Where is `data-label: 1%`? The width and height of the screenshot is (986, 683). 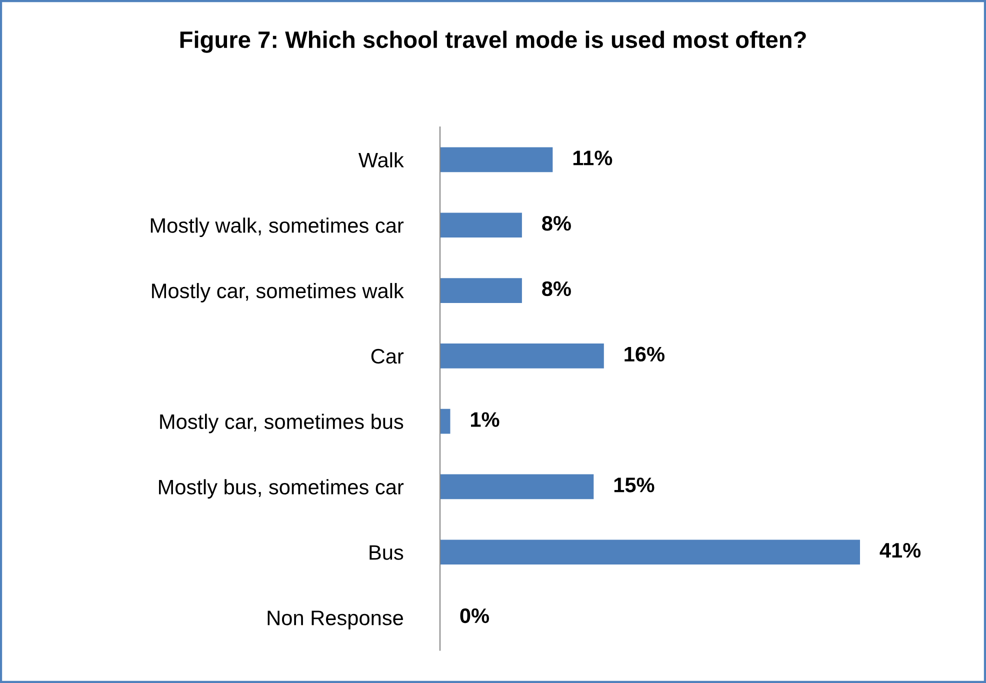 data-label: 1% is located at coordinates (485, 419).